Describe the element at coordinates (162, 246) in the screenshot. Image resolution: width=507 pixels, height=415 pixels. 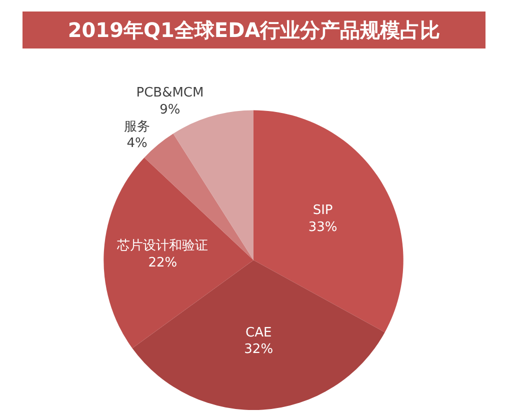
I see `slice-label: 芯片设计和验证` at that location.